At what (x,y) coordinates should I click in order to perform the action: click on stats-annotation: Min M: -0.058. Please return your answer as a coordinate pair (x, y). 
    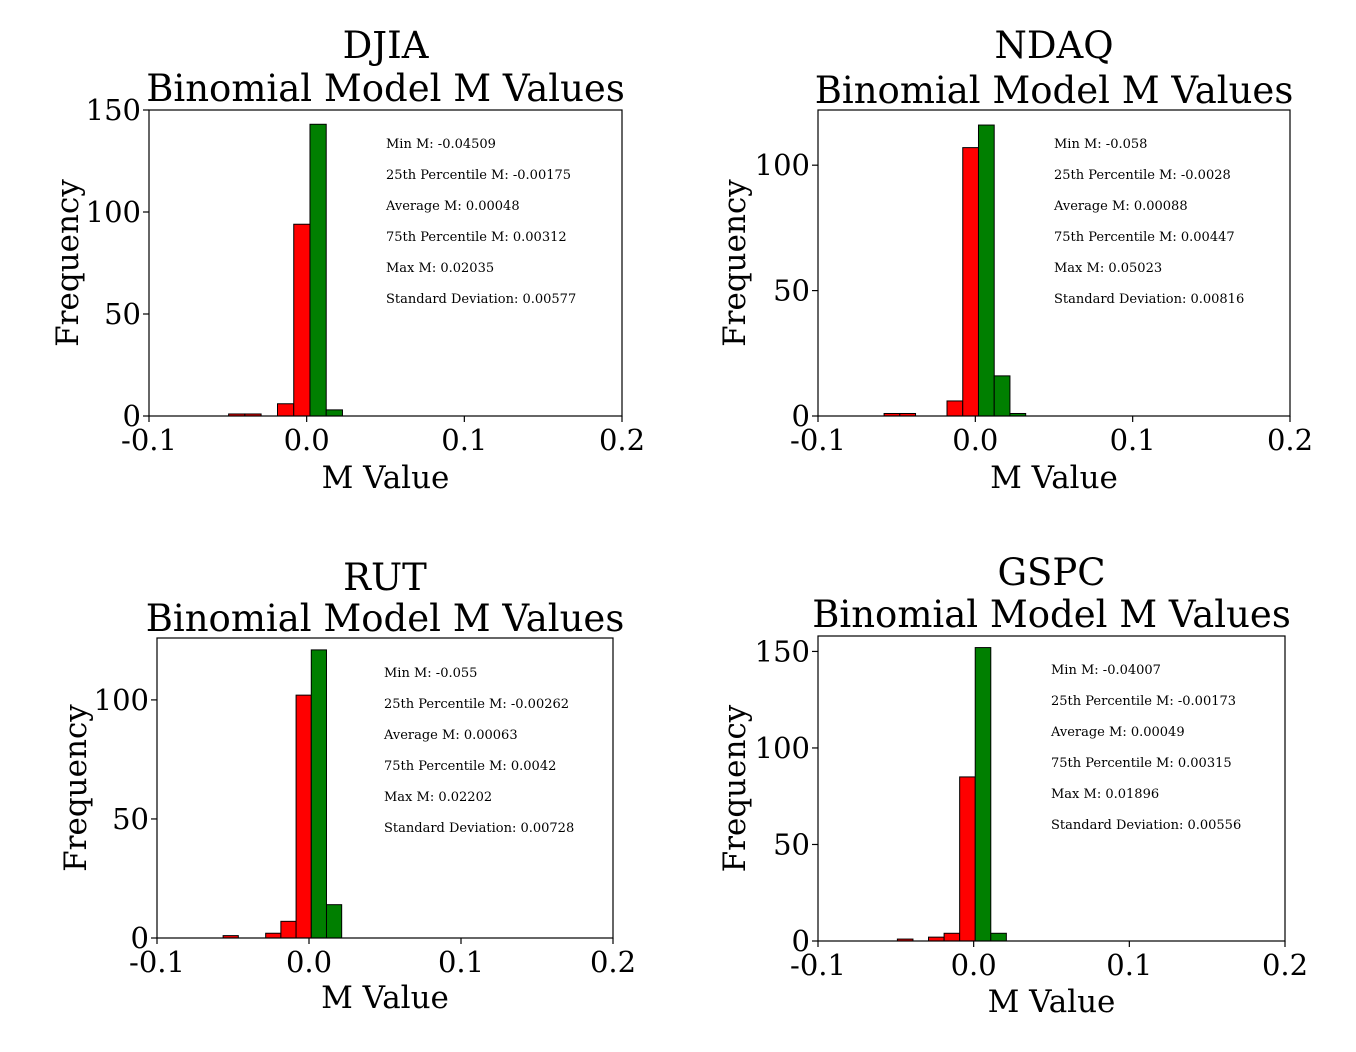
    Looking at the image, I should click on (1100, 144).